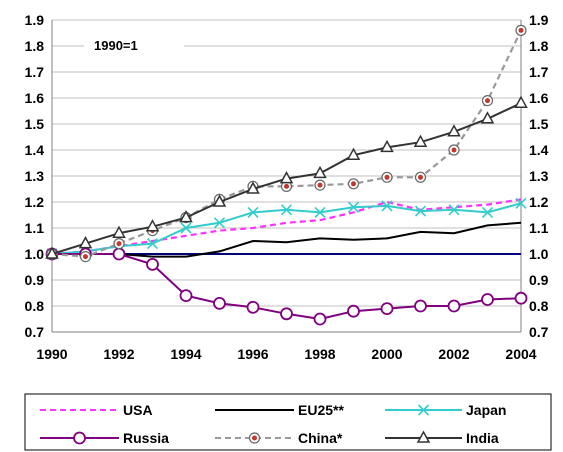 The width and height of the screenshot is (563, 452). I want to click on legend-marker-china-dot, so click(254, 438).